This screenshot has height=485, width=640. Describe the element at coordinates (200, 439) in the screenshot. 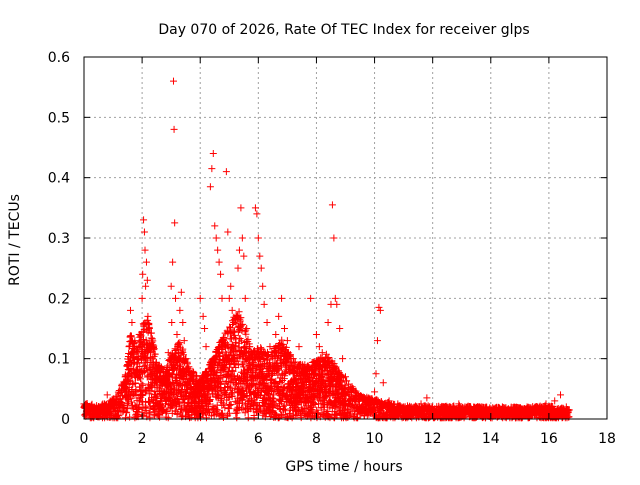

I see `x-tick-label: 4` at that location.